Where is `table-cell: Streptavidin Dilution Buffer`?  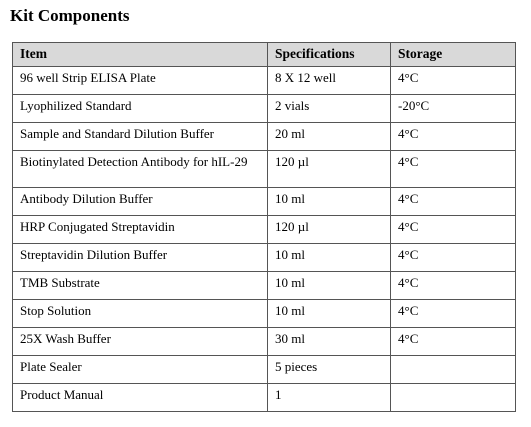 table-cell: Streptavidin Dilution Buffer is located at coordinates (140, 257).